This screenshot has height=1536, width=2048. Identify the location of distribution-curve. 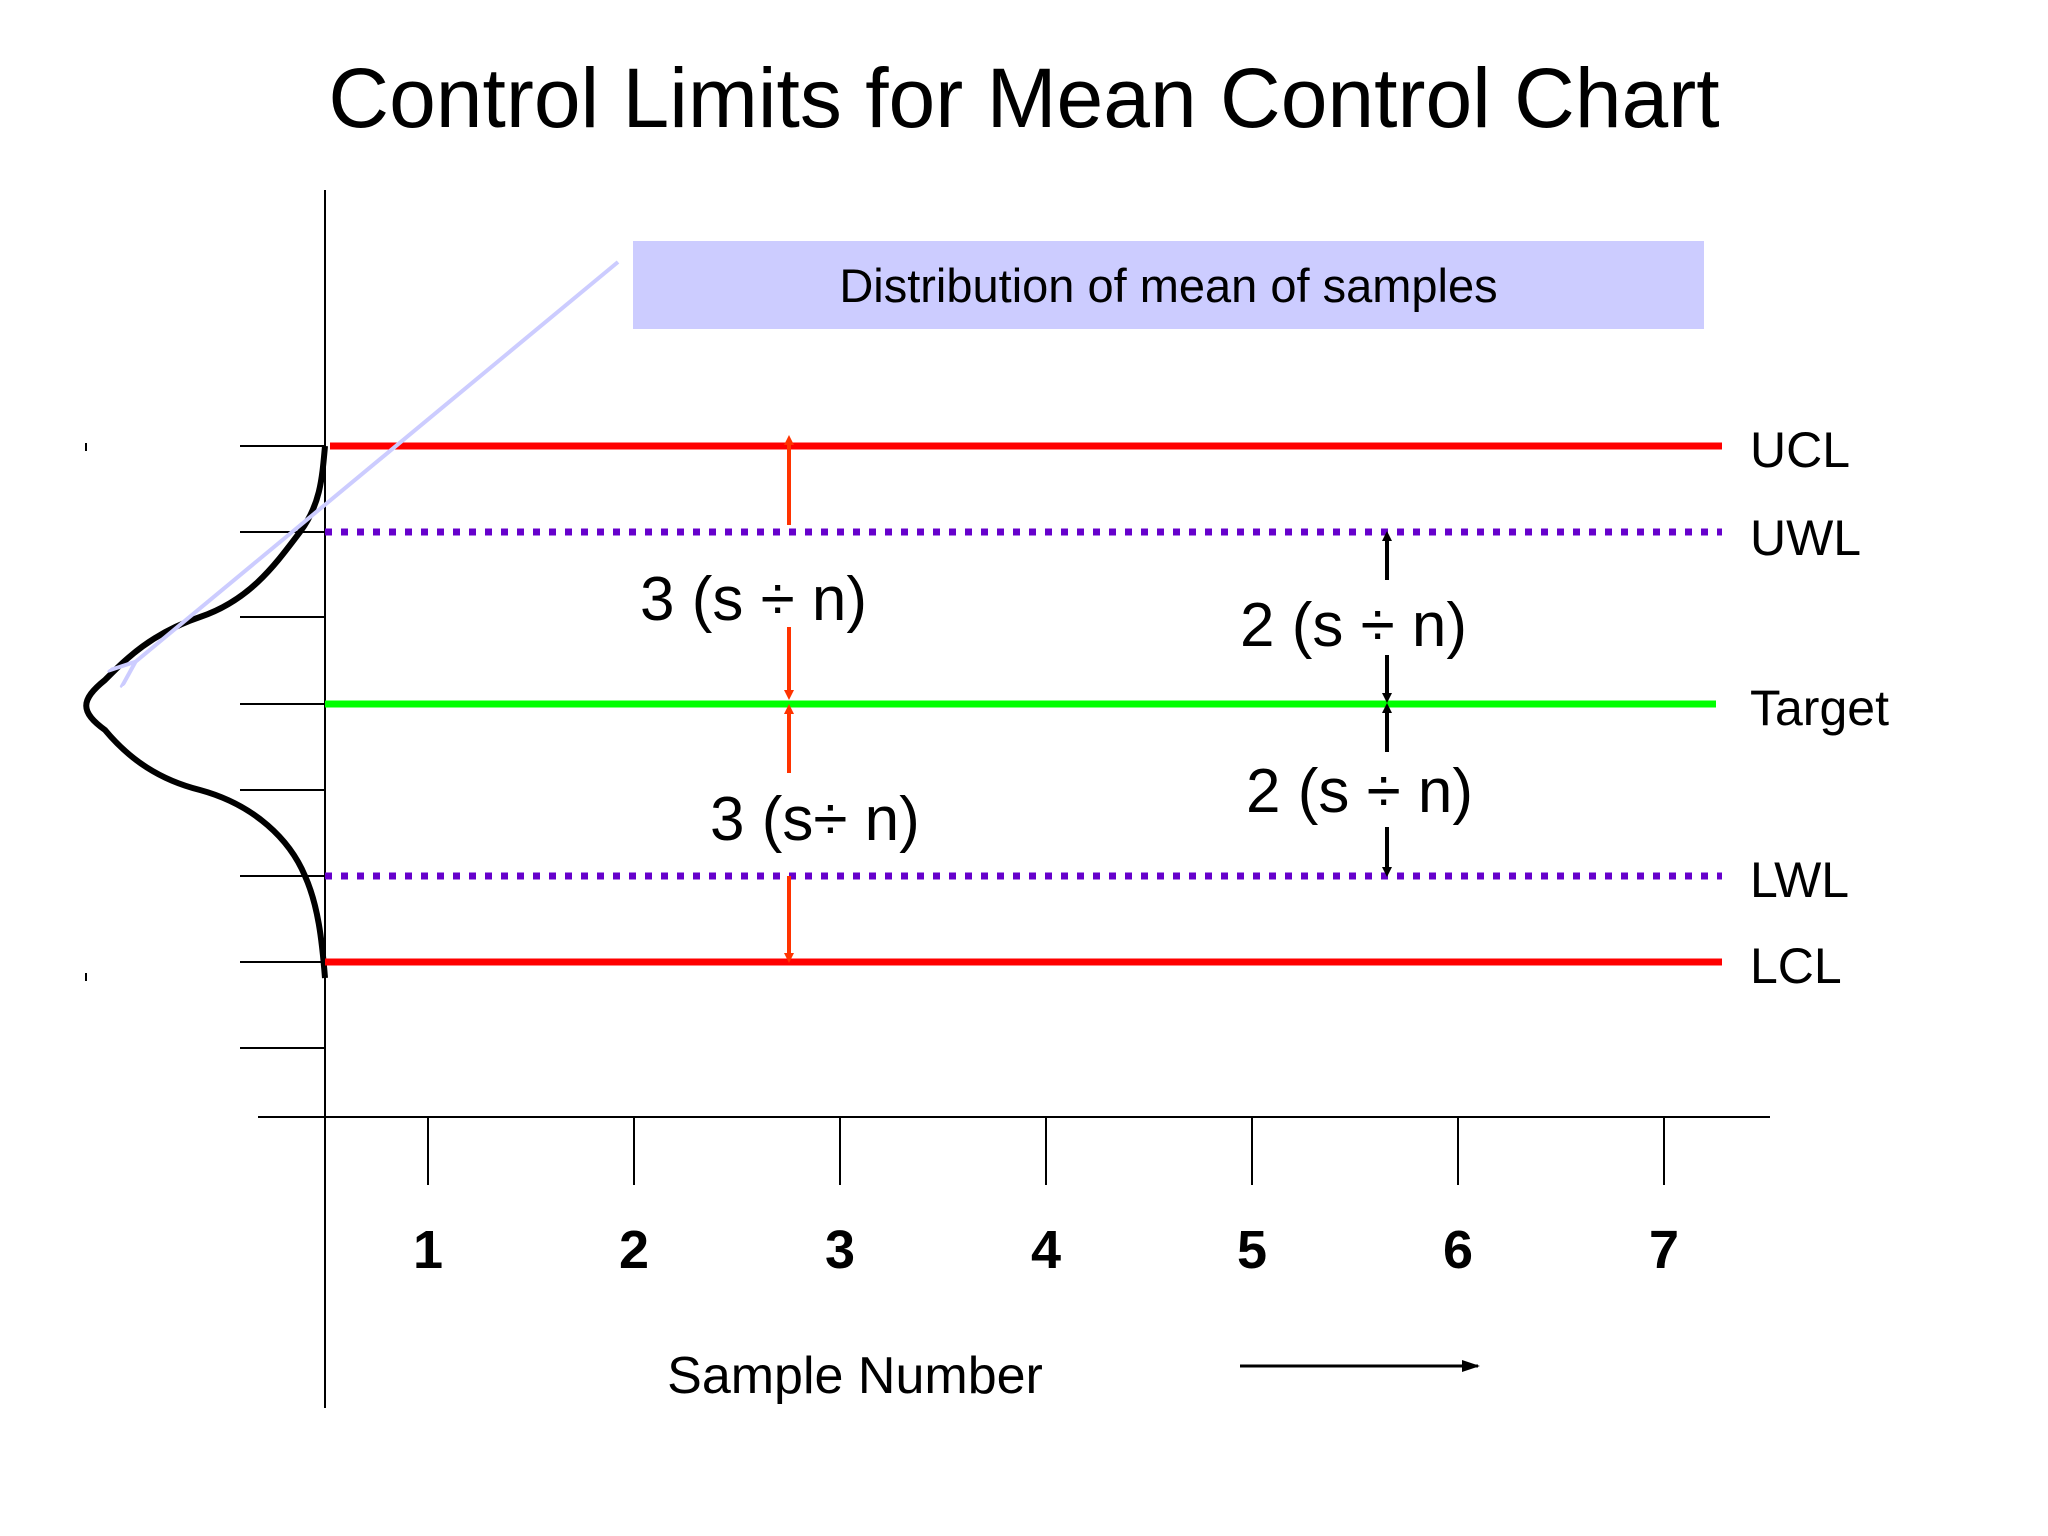
(205, 712).